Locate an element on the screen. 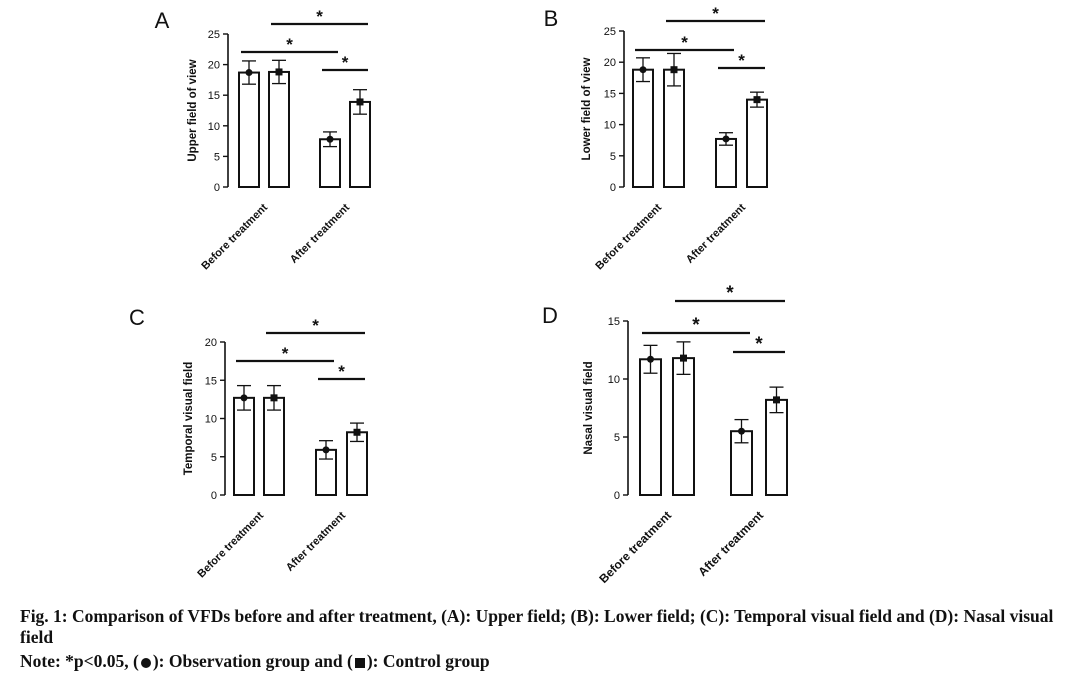  note-end: ): Control group is located at coordinates (428, 661).